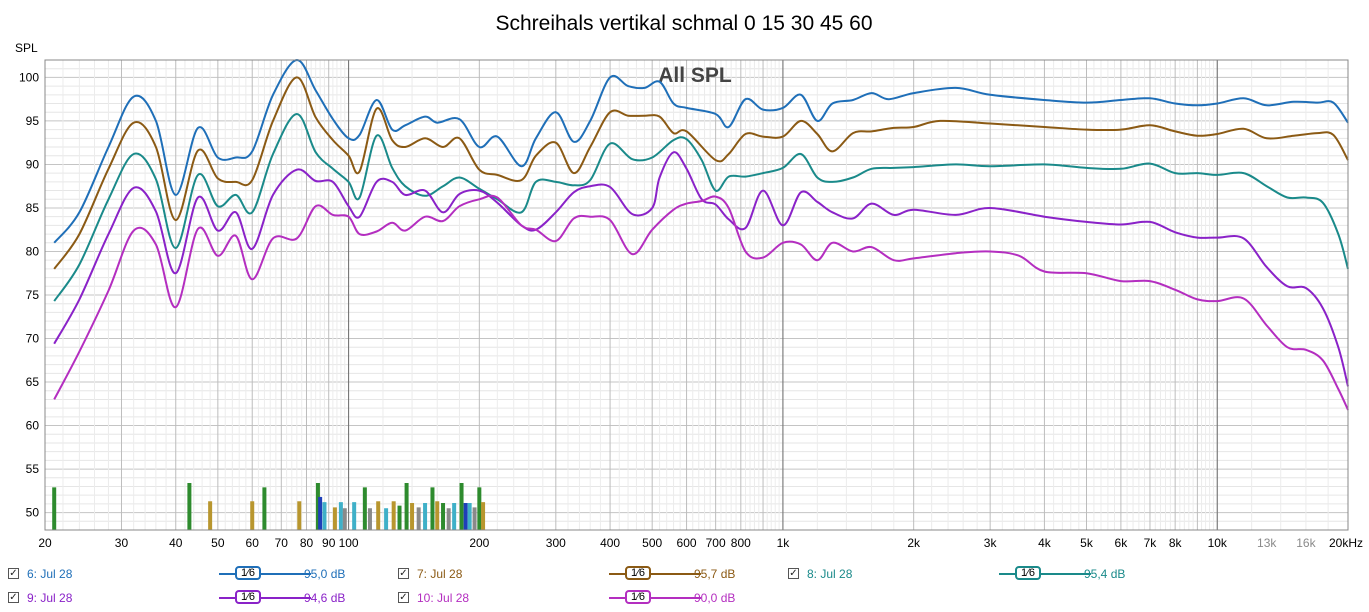 The image size is (1369, 612). Describe the element at coordinates (1087, 543) in the screenshot. I see `x-tick-label: 5k` at that location.